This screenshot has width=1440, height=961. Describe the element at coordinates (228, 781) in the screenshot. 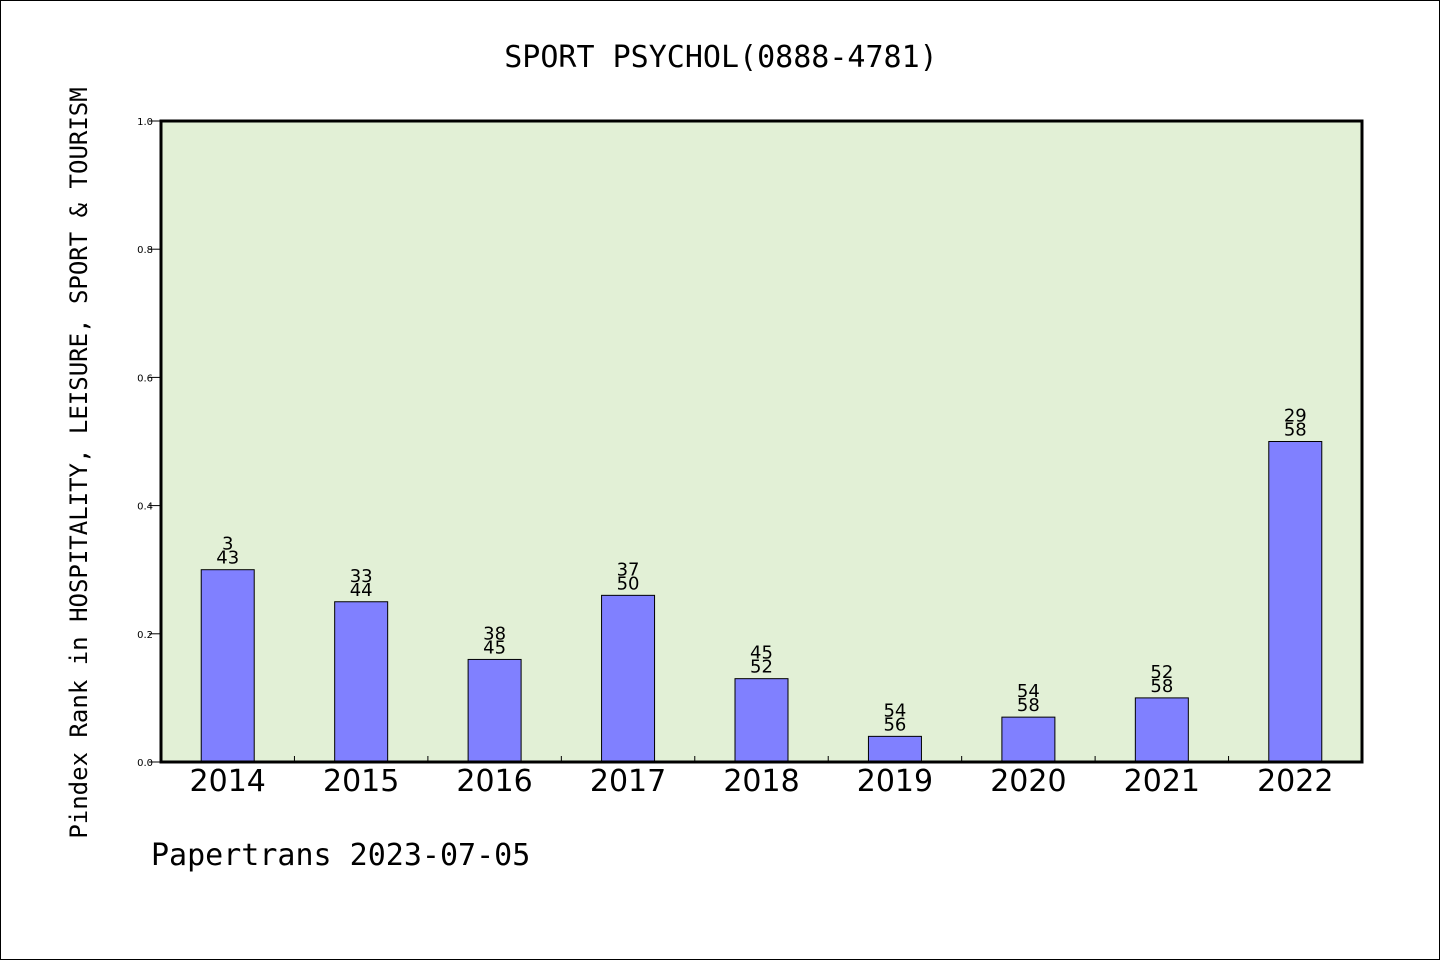

I see `x-tick-label: 2014` at that location.